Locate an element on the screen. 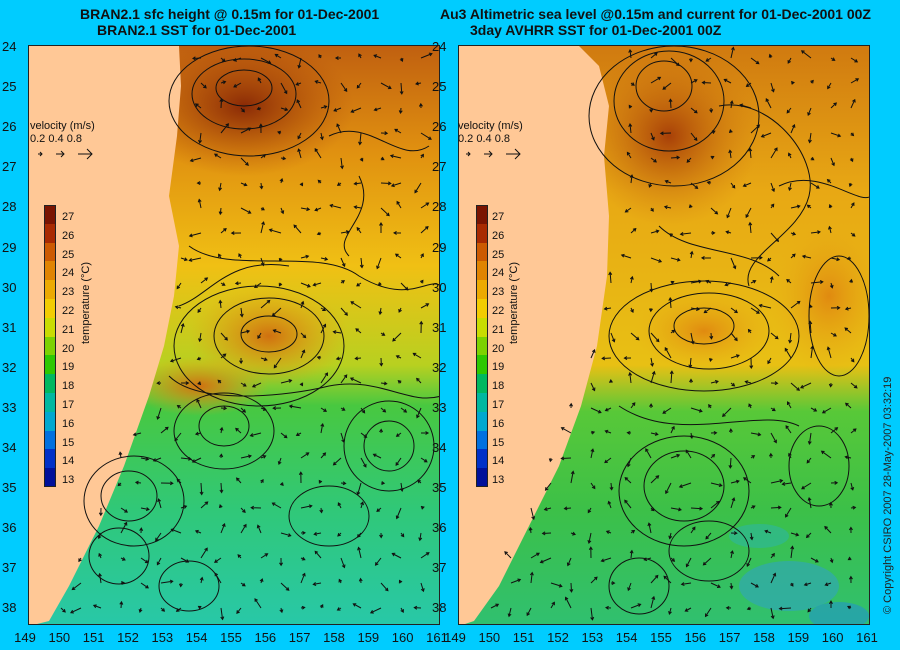 This screenshot has height=650, width=900. longitude-tick: 152 is located at coordinates (558, 637).